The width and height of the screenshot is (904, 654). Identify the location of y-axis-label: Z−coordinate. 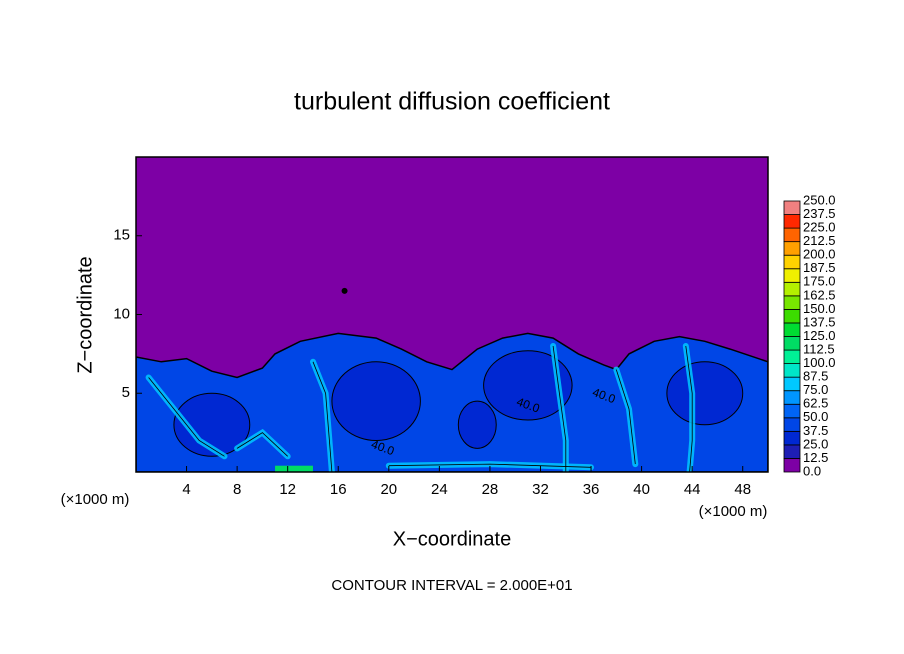
(85, 314).